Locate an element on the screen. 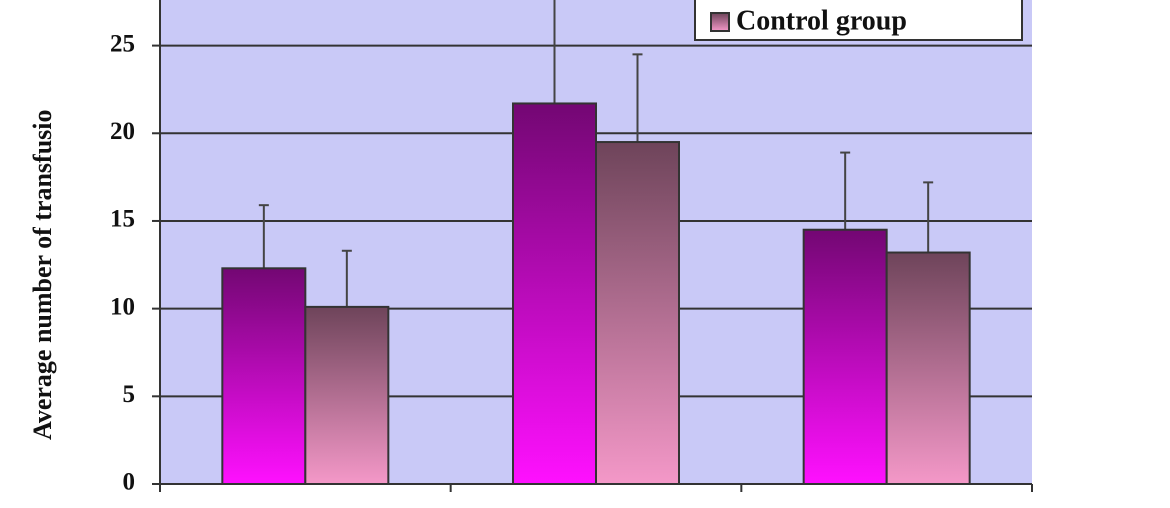  y-tick-label: 25 is located at coordinates (122, 43).